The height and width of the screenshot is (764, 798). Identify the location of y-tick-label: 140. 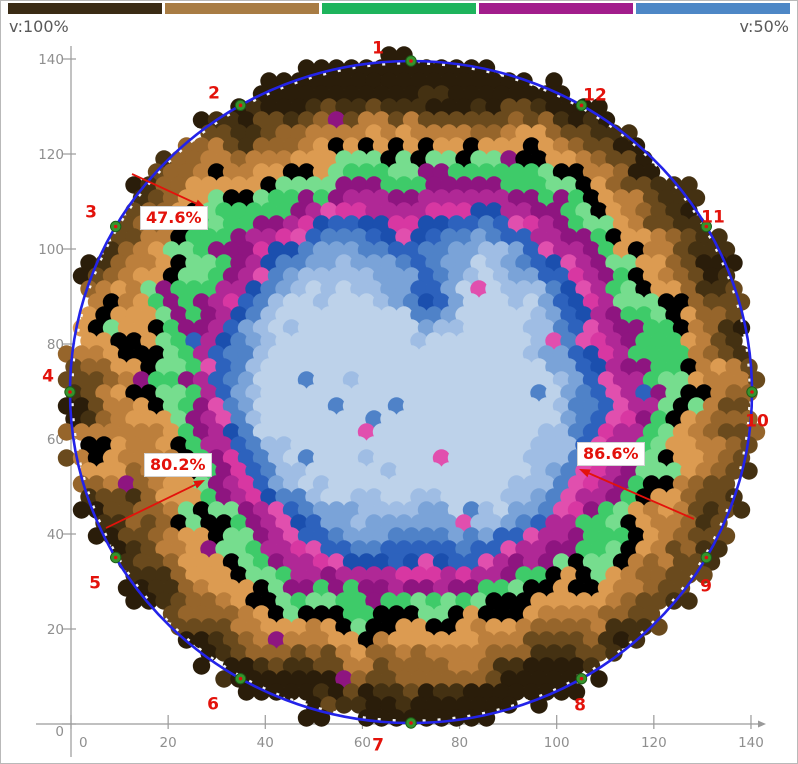
(51, 60).